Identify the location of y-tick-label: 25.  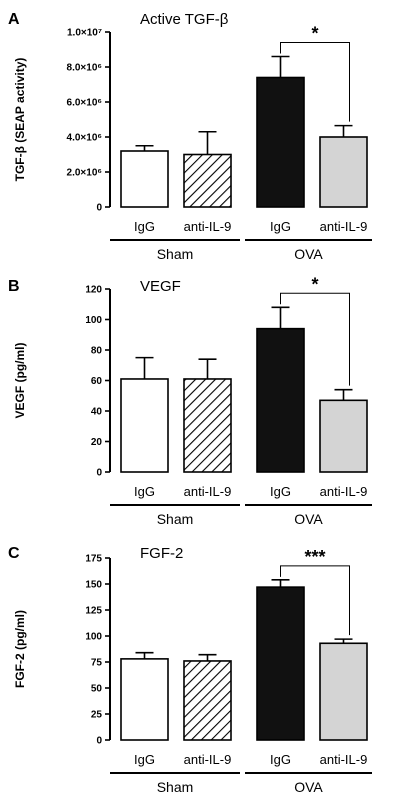
(97, 715).